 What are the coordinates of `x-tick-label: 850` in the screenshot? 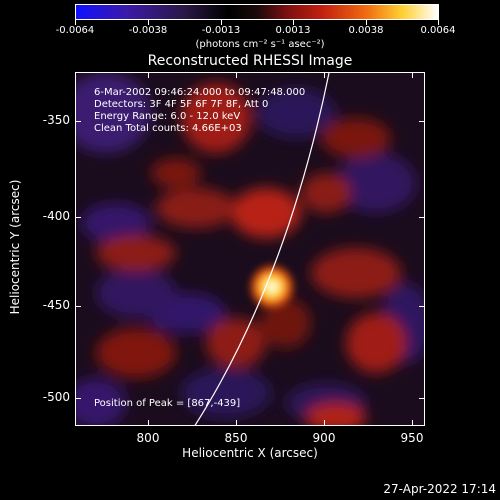 It's located at (236, 438).